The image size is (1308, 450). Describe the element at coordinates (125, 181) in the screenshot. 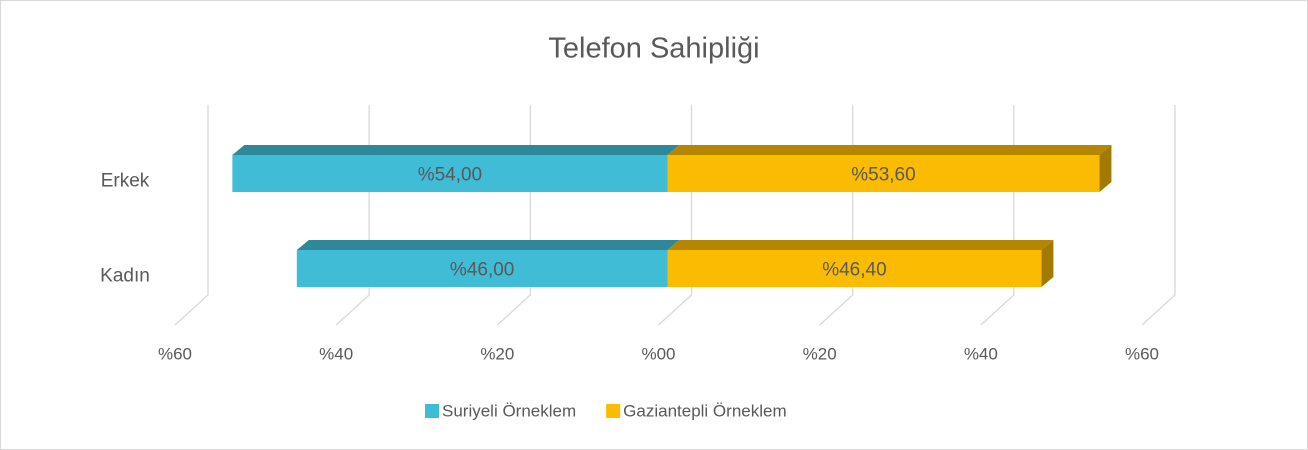

I see `y-tick-label: Erkek` at that location.